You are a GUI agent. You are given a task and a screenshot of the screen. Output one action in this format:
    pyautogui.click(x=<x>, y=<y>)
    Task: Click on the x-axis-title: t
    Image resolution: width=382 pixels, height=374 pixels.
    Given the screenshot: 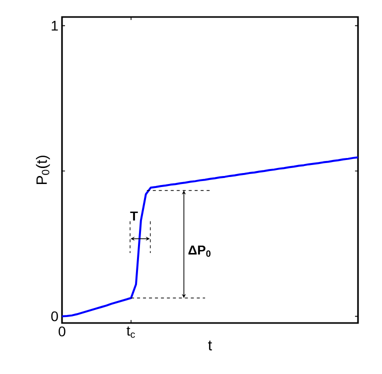 What is the action you would take?
    pyautogui.click(x=210, y=345)
    